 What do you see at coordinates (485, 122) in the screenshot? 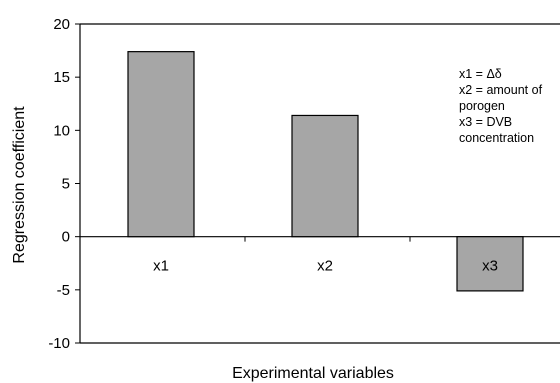
I see `annotation-line: x3 = DVB` at bounding box center [485, 122].